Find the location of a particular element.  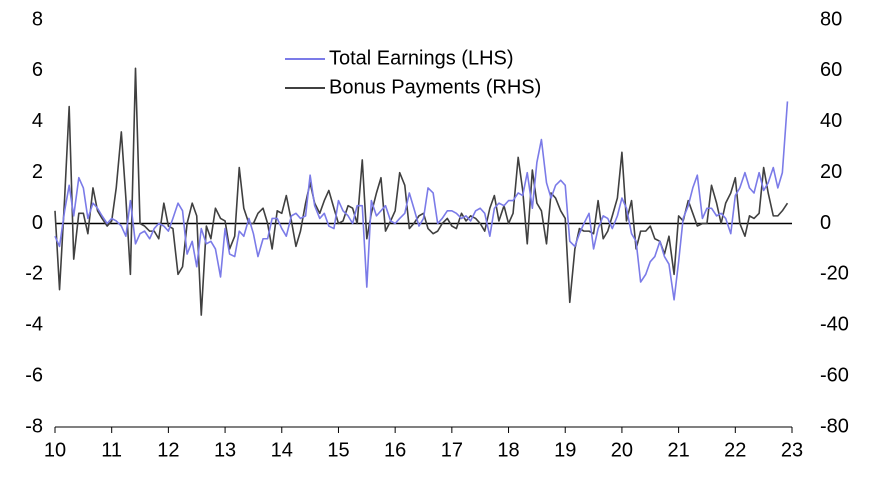

x-tick-label: 23 is located at coordinates (792, 450).